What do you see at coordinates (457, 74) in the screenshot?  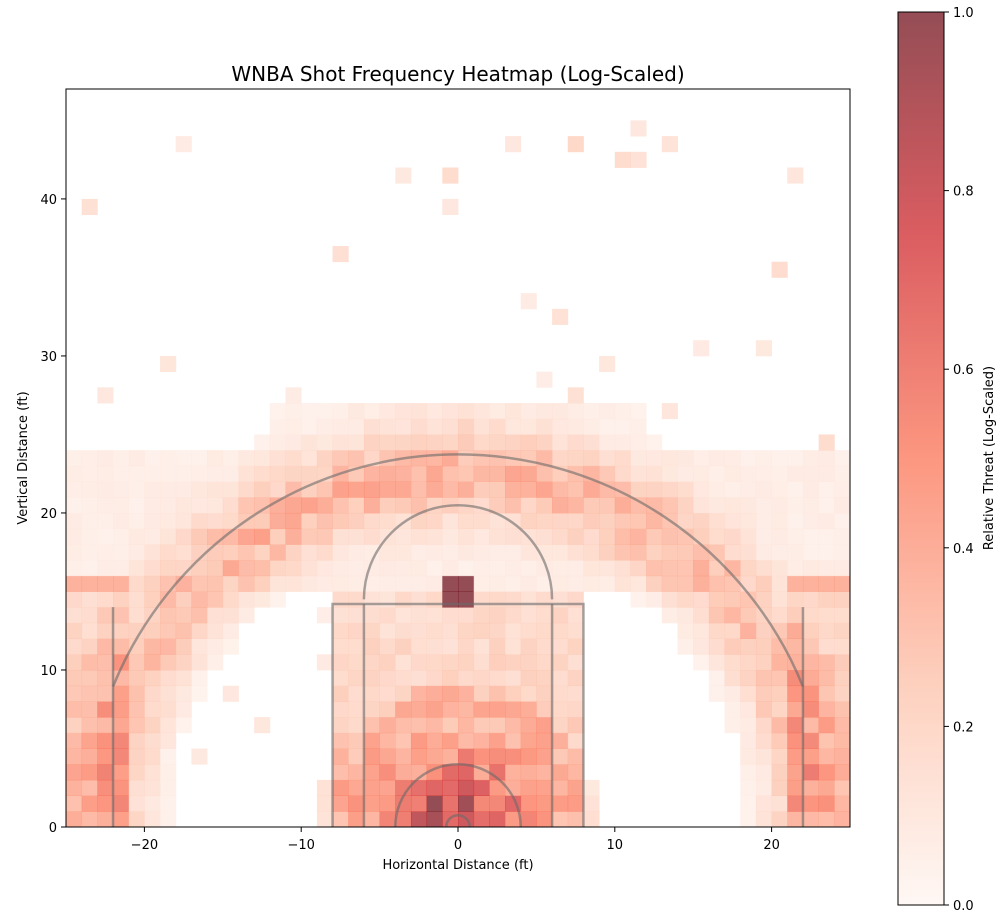 I see `chart-title: WNBA Shot Frequency Heatmap (Log-Scaled)` at bounding box center [457, 74].